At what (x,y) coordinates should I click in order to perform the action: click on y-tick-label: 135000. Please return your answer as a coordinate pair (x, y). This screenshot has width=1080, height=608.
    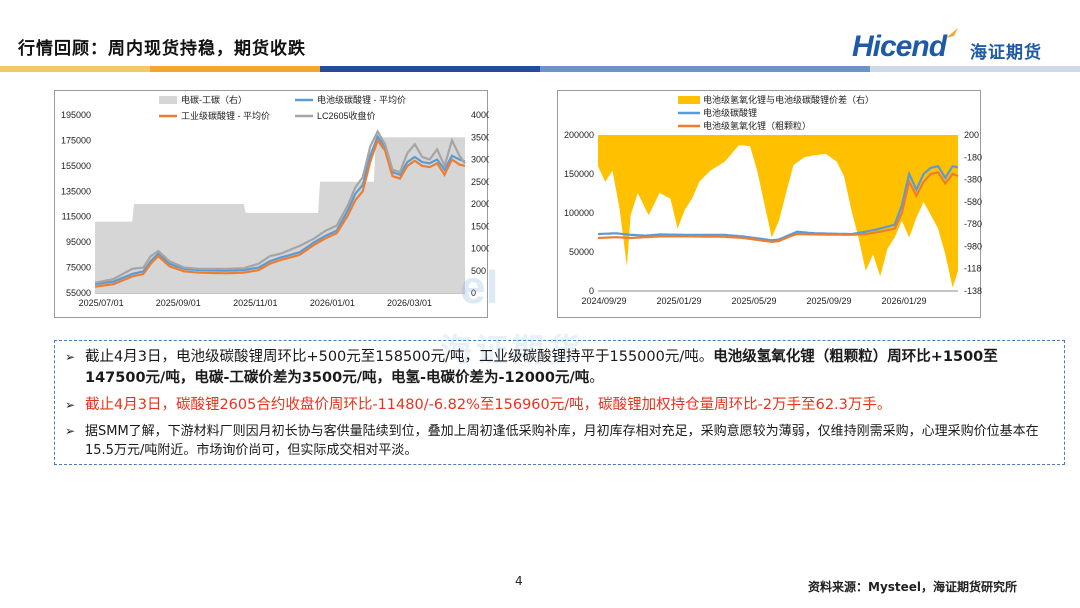
    Looking at the image, I should click on (76, 191).